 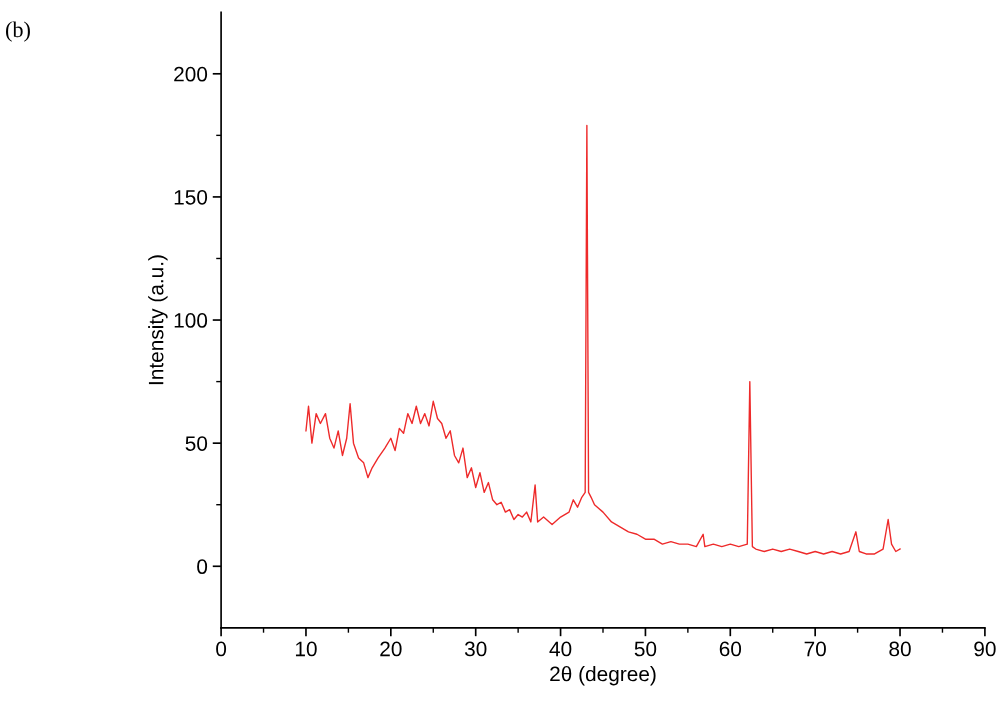 I want to click on y-tick-label: 150, so click(x=191, y=197).